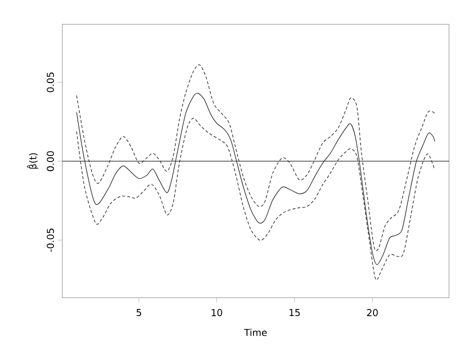 The image size is (474, 348). What do you see at coordinates (139, 312) in the screenshot?
I see `x-tick-label: 5` at bounding box center [139, 312].